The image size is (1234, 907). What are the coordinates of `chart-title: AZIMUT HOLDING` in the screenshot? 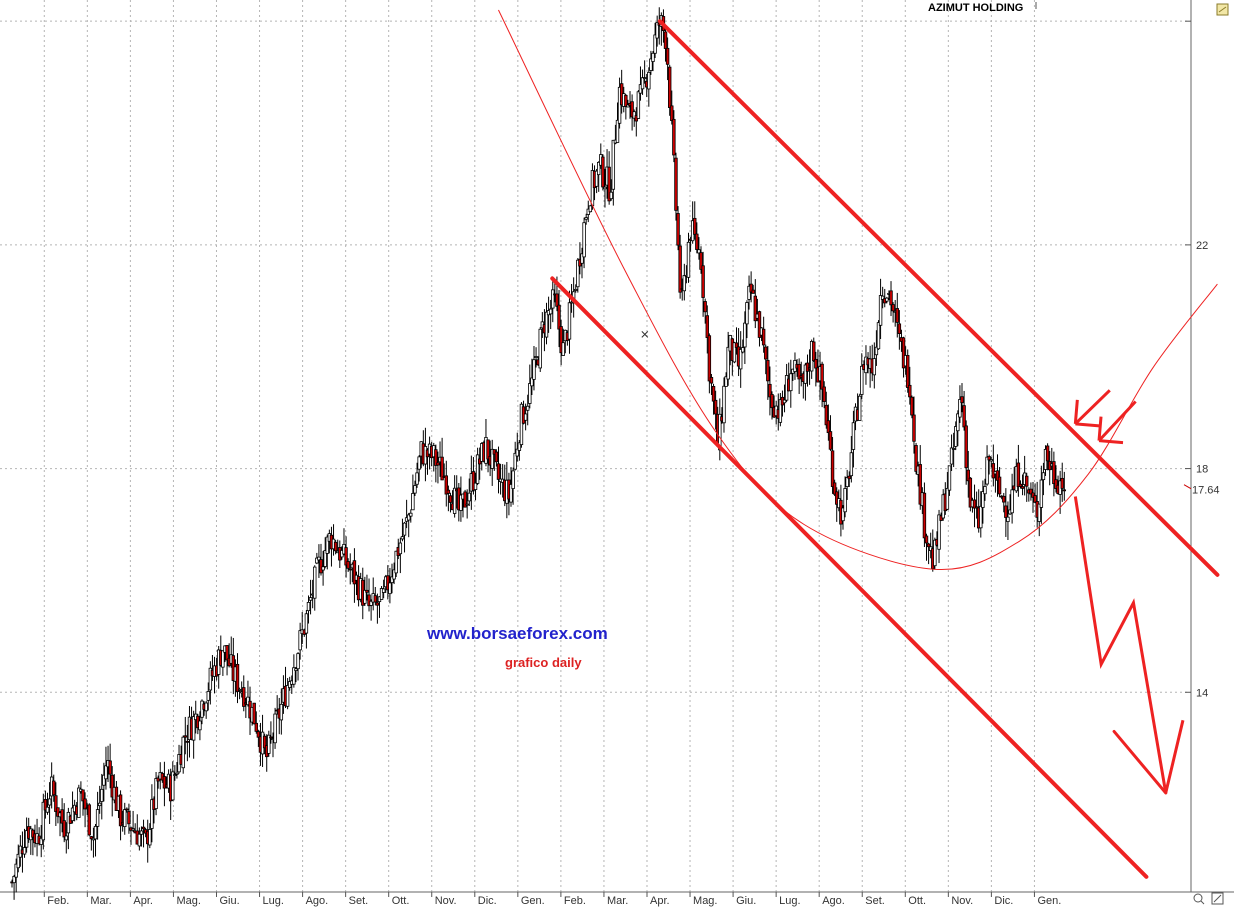 It's located at (975, 8).